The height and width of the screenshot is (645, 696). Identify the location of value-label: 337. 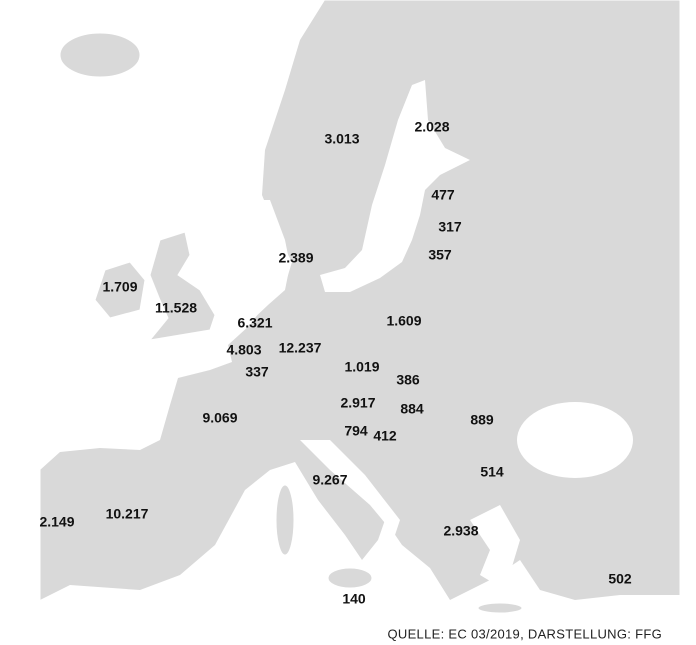
(257, 372).